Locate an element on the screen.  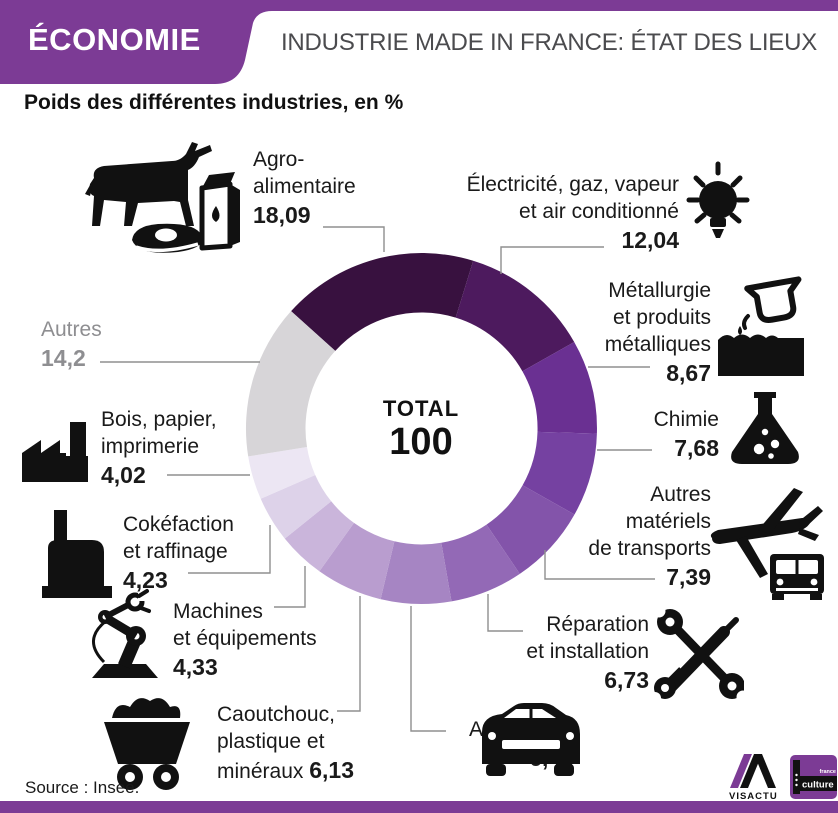
donut-segment-cokefaction-raffinage is located at coordinates (296, 507).